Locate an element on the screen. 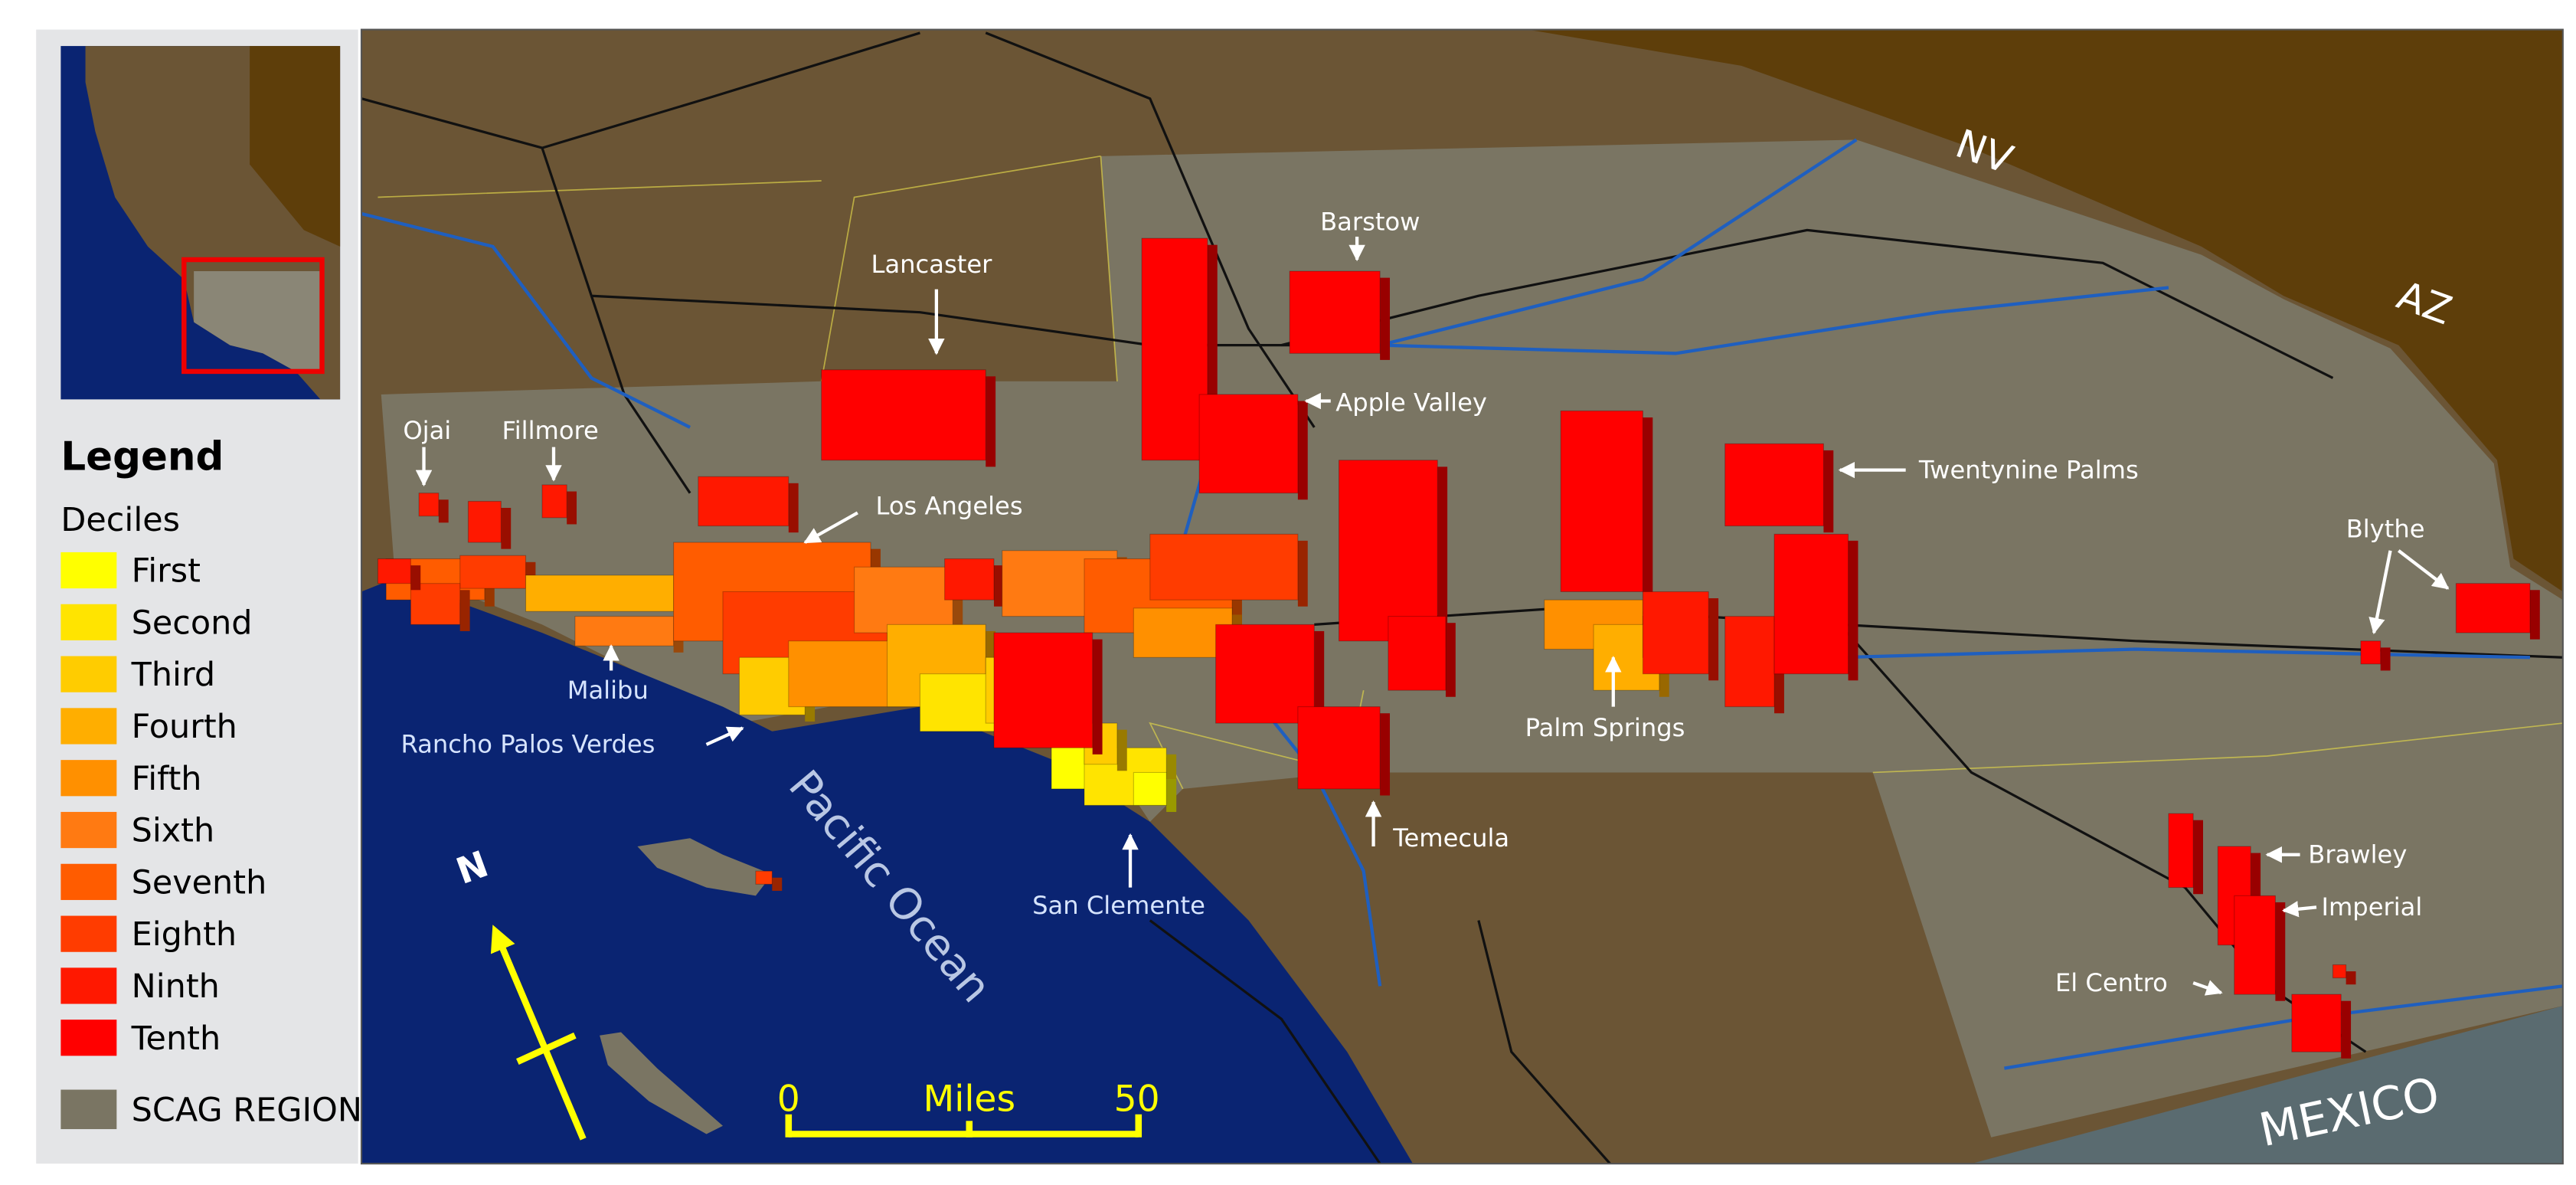  place-label: Temecula is located at coordinates (1450, 838).